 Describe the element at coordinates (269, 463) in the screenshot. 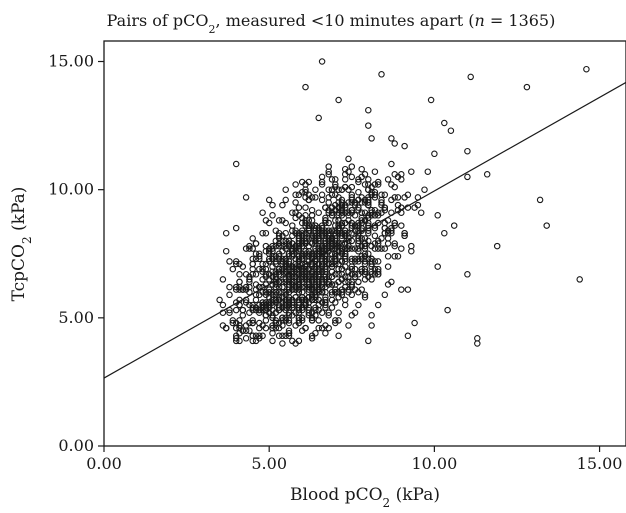

I see `x-tick-label: 5.00` at that location.